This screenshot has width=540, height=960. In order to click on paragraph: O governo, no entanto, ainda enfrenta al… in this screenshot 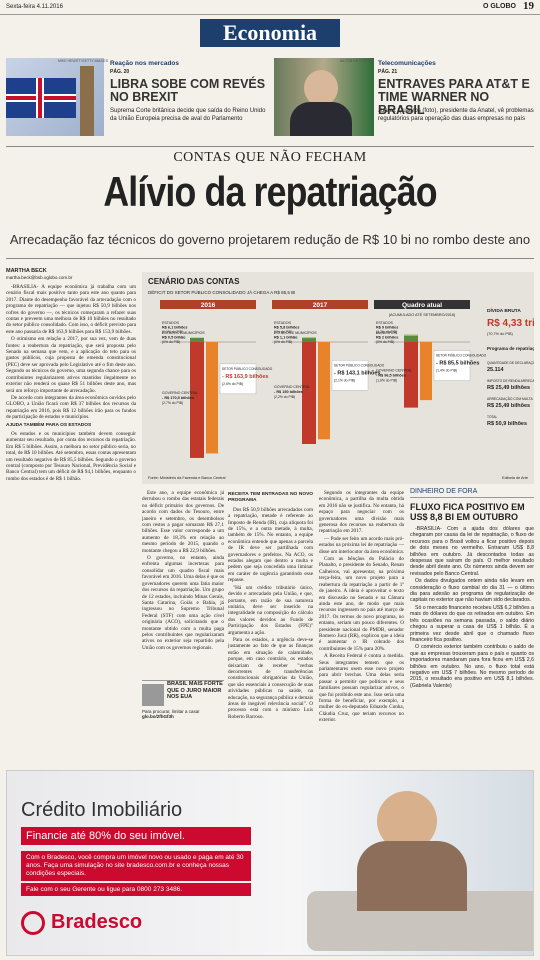, I will do `click(183, 603)`.